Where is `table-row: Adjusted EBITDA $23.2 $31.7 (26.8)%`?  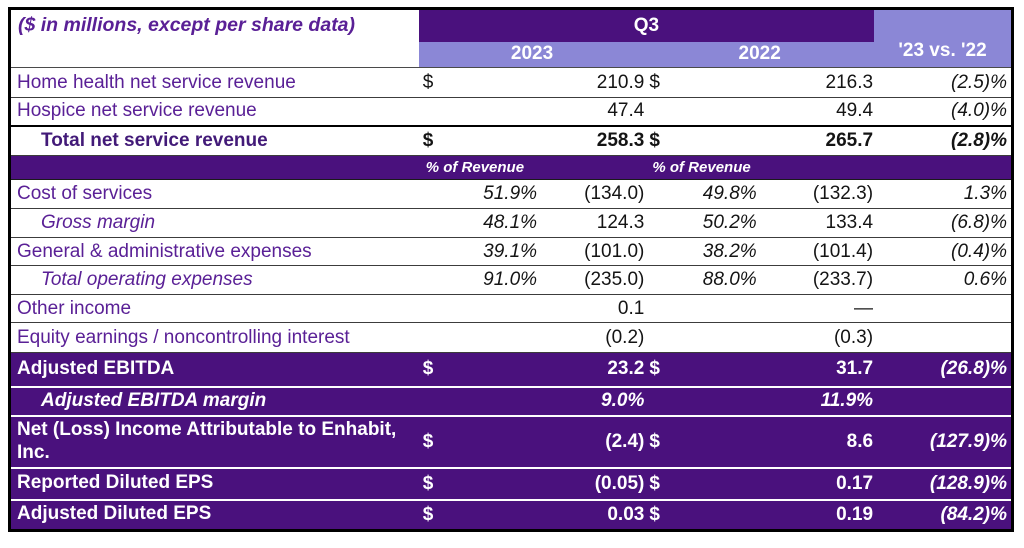
table-row: Adjusted EBITDA $23.2 $31.7 (26.8)% is located at coordinates (511, 369).